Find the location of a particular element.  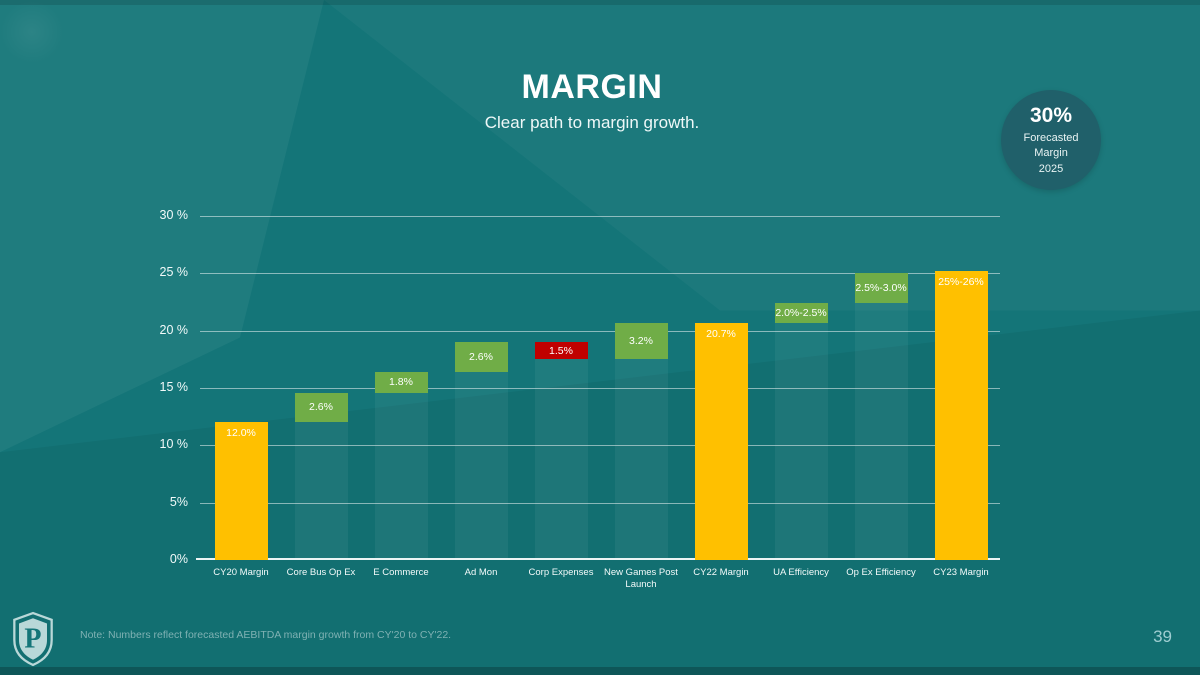

y-tick-label: 10 % is located at coordinates (174, 444).